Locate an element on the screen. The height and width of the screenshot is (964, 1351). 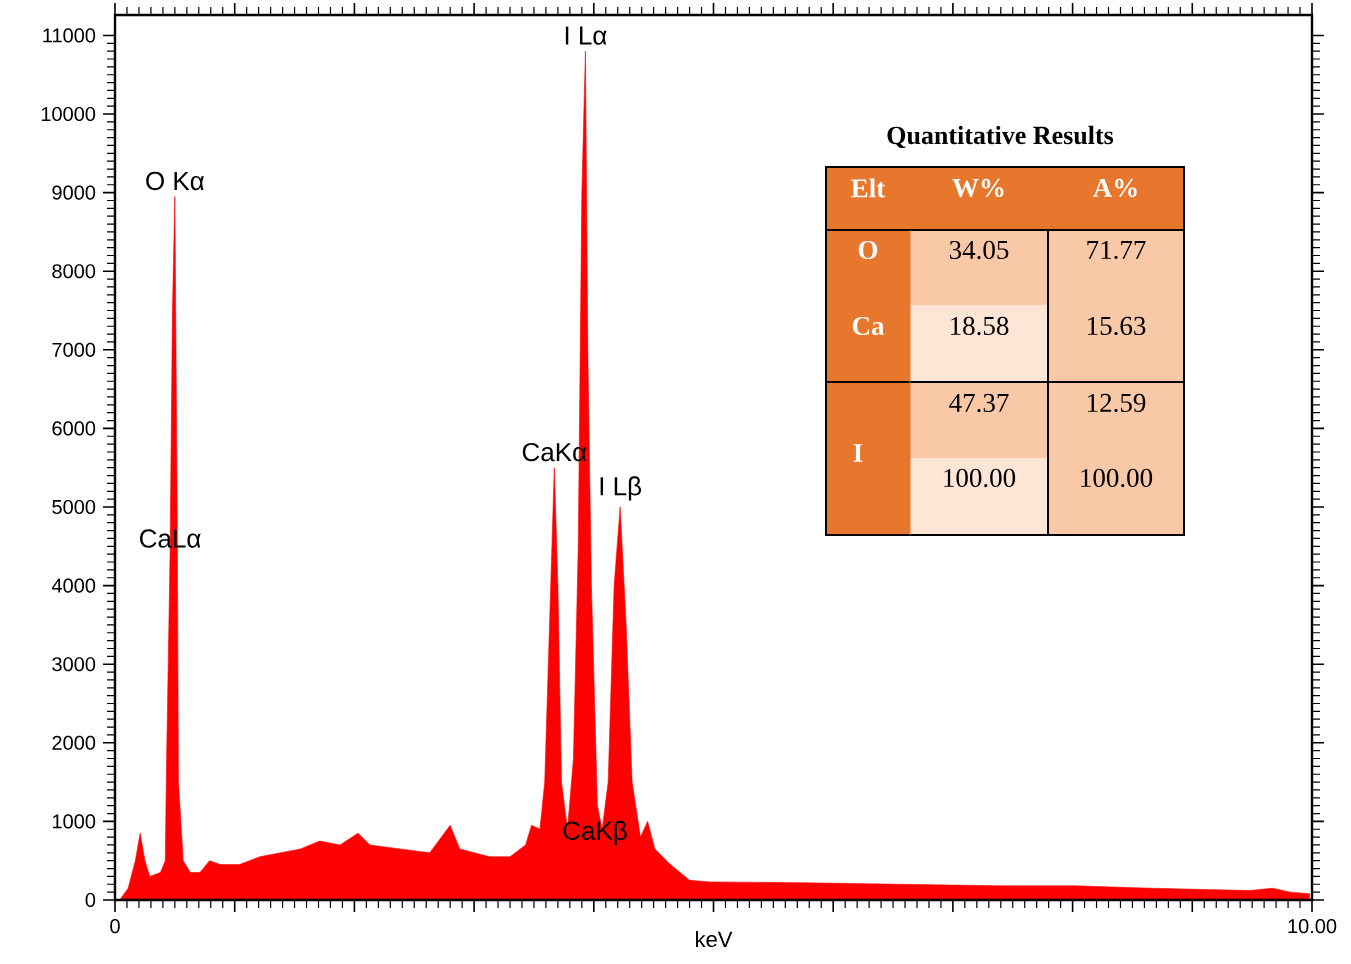
y-tick-label: 11000 is located at coordinates (69, 35).